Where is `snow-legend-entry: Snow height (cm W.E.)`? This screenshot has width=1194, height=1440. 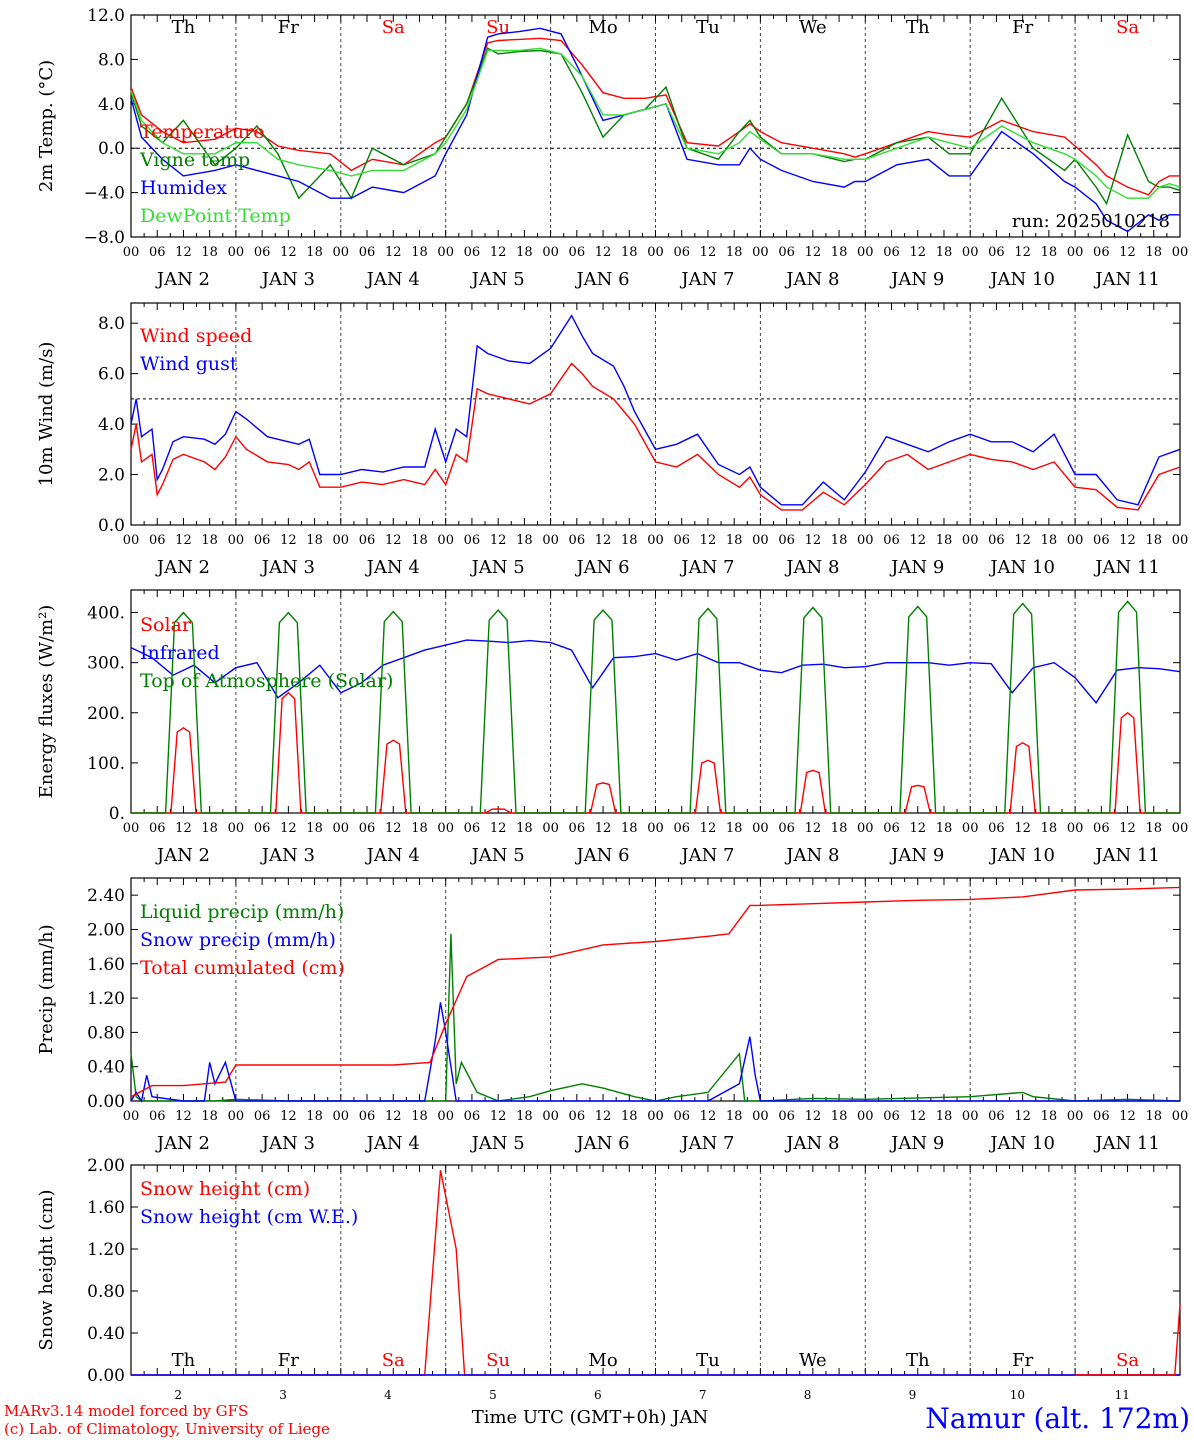
snow-legend-entry: Snow height (cm W.E.) is located at coordinates (249, 1217).